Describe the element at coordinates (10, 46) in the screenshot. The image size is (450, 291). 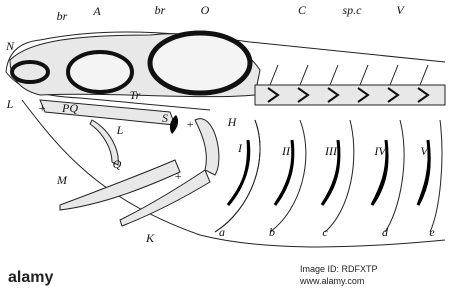
I see `label: N` at that location.